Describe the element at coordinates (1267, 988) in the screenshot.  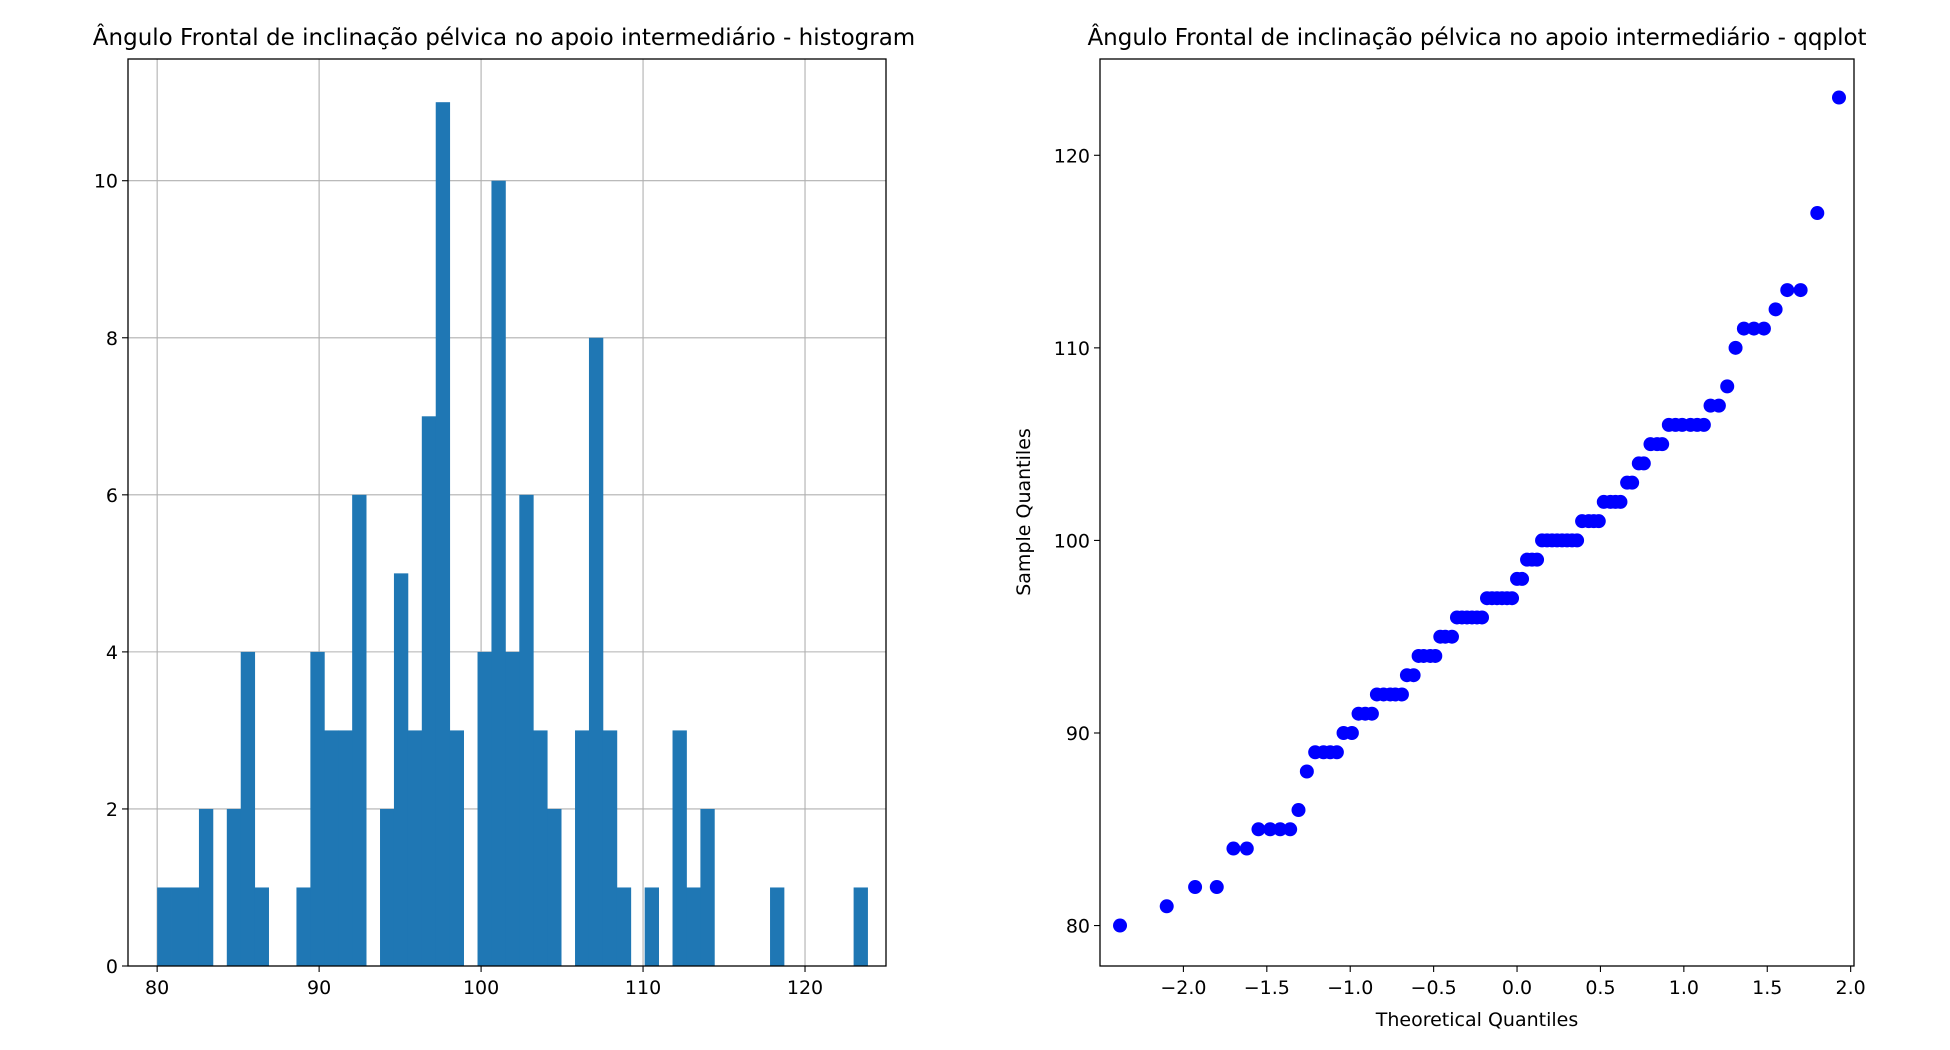
I see `qqplot-x-tick-label: −1.5` at that location.